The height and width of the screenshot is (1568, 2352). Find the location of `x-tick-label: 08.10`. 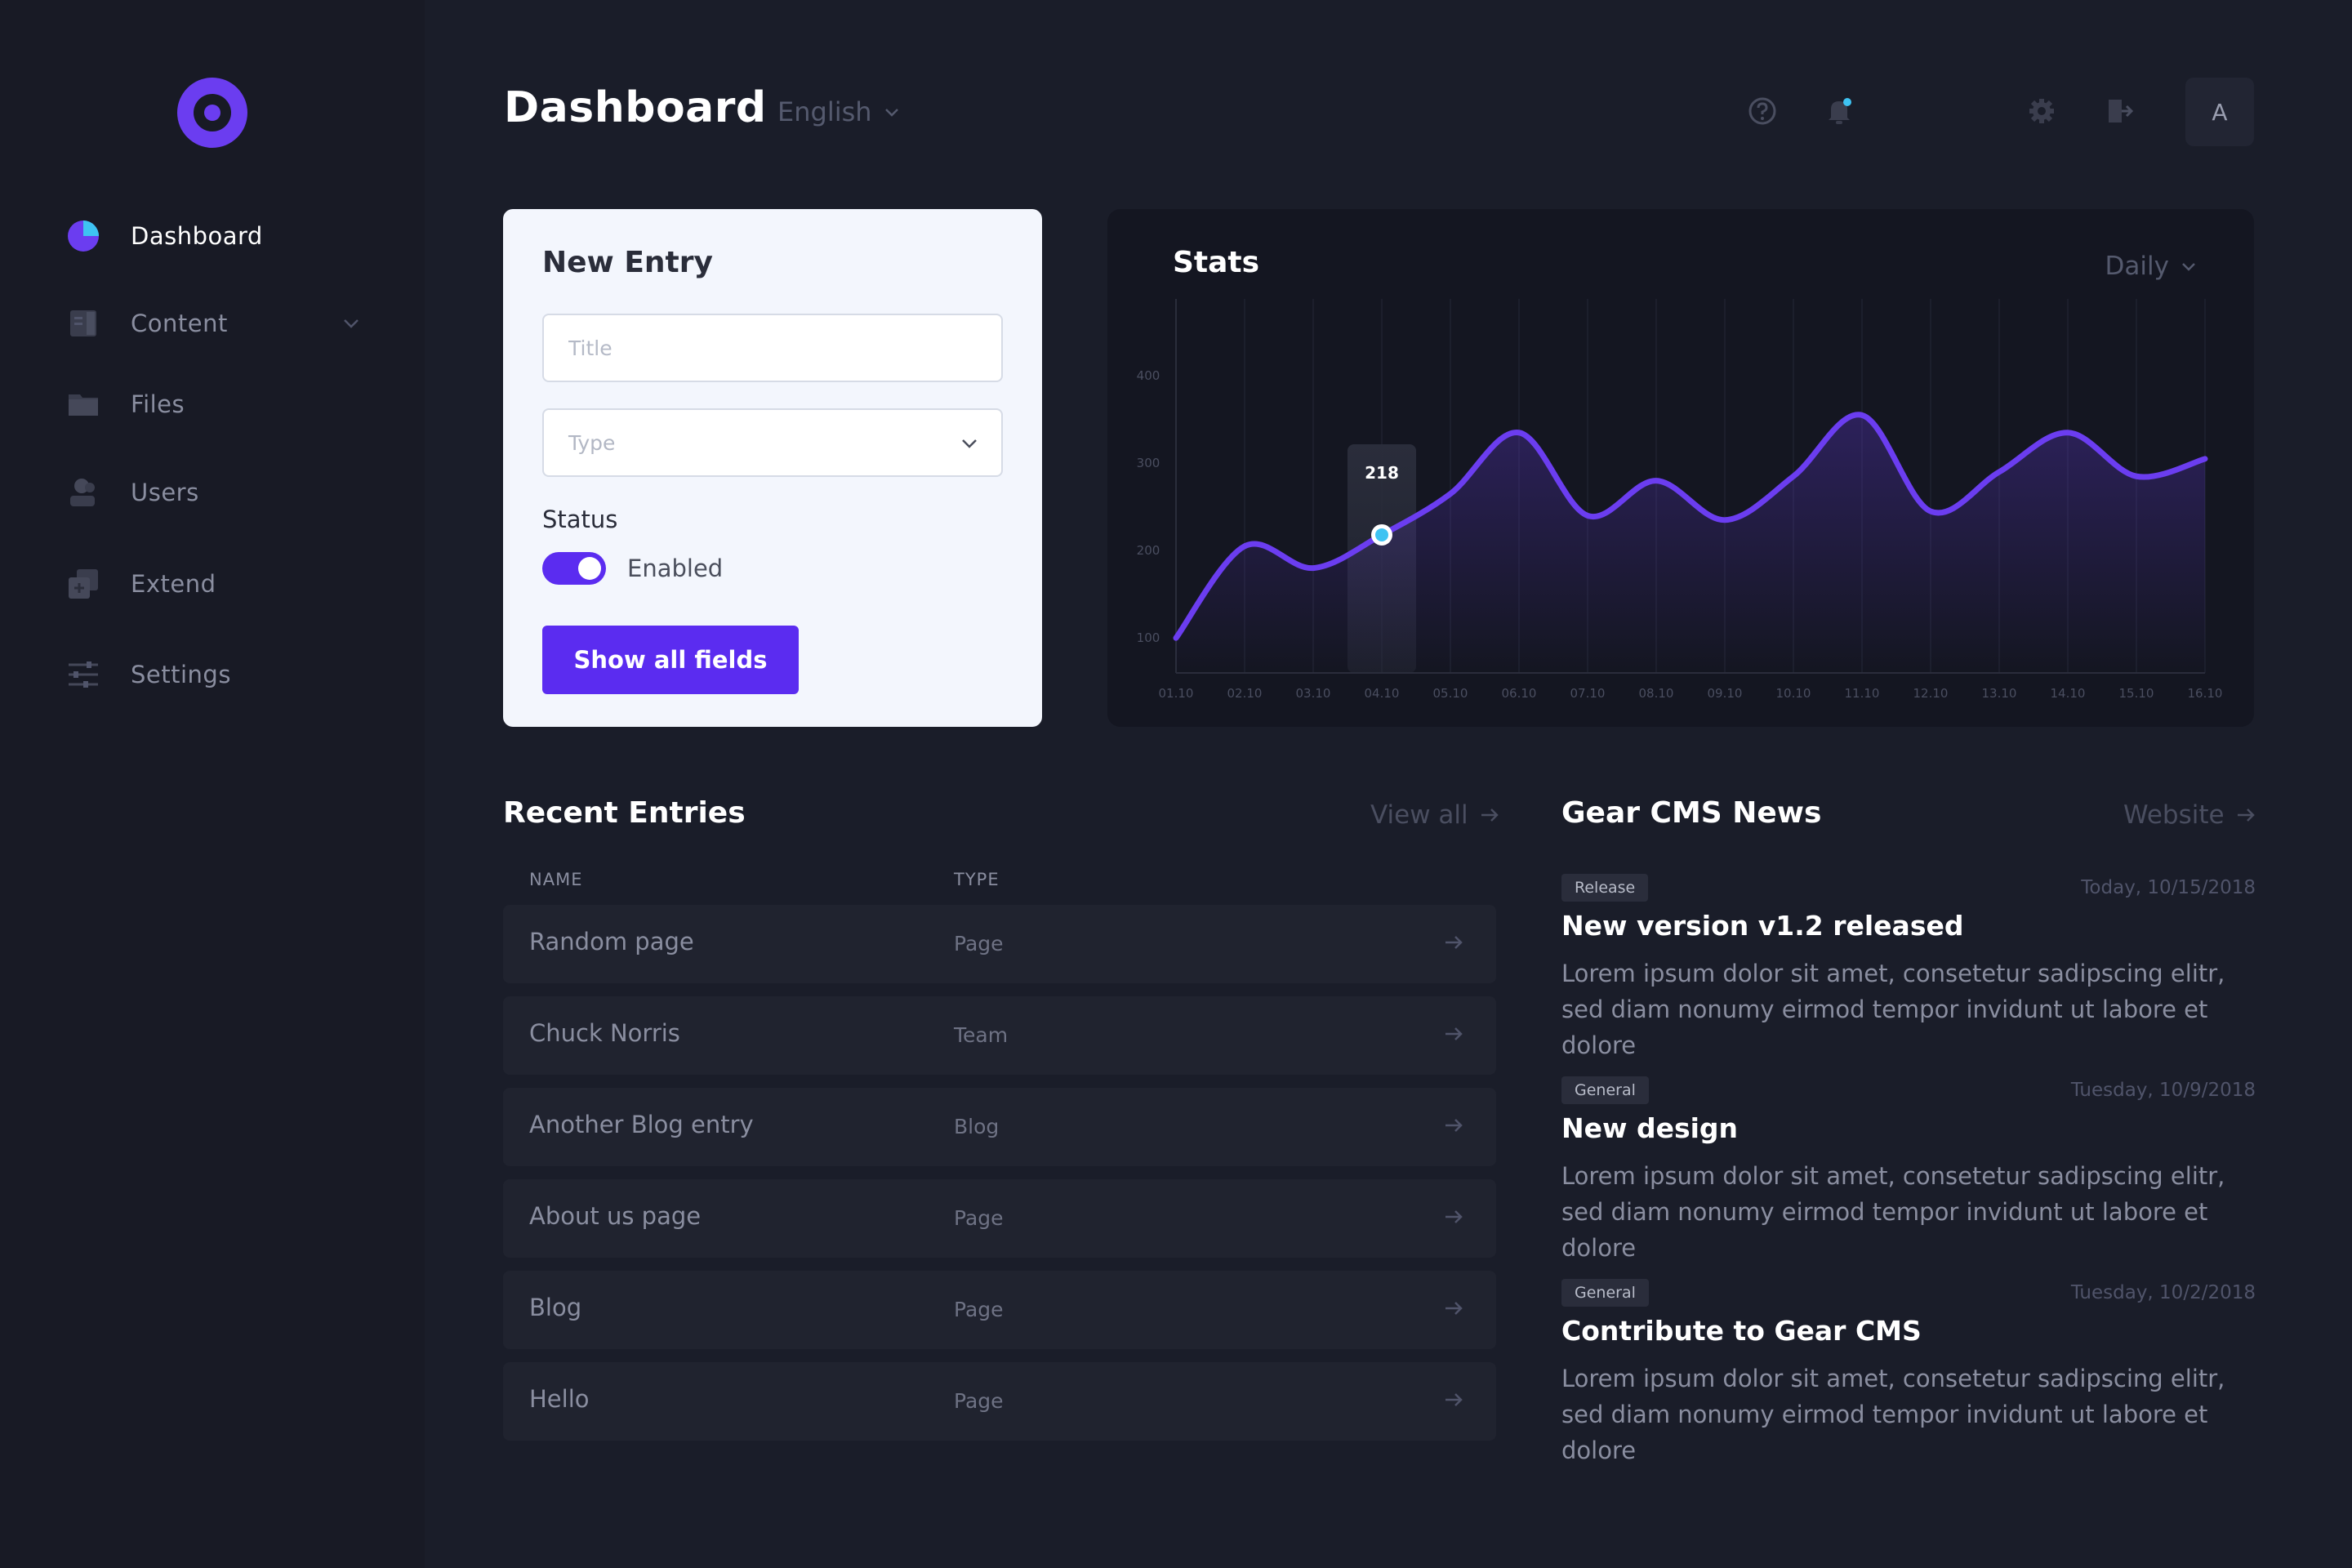

x-tick-label: 08.10 is located at coordinates (1656, 693).